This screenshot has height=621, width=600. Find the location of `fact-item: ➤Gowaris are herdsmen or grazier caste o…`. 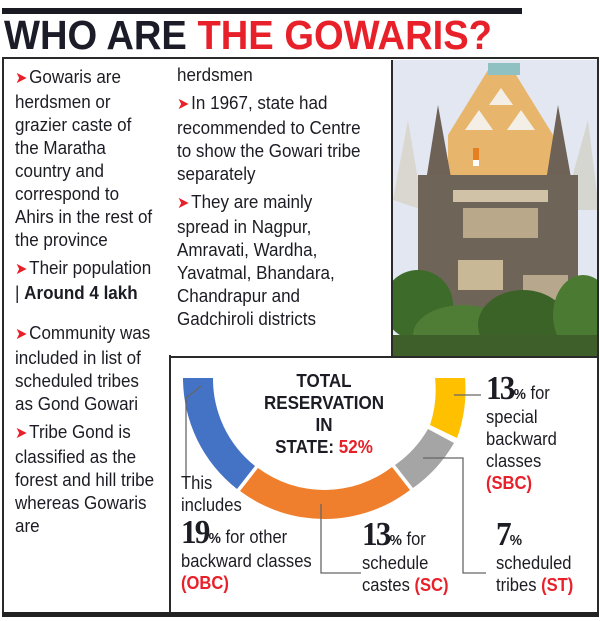

fact-item: ➤Gowaris are herdsmen or grazier caste o… is located at coordinates (84, 158).